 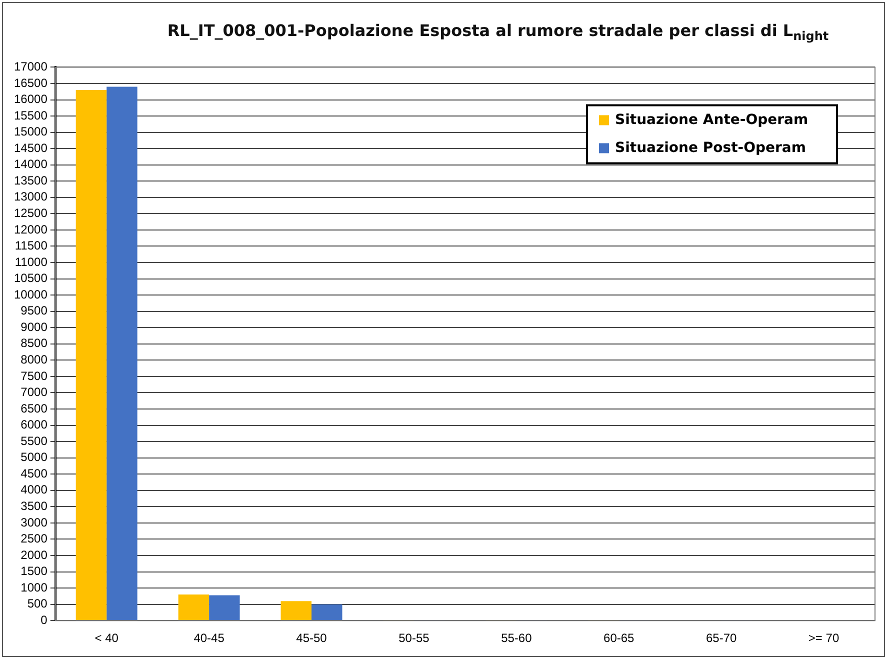 I want to click on y-tick-label: 13000, so click(x=31, y=197).